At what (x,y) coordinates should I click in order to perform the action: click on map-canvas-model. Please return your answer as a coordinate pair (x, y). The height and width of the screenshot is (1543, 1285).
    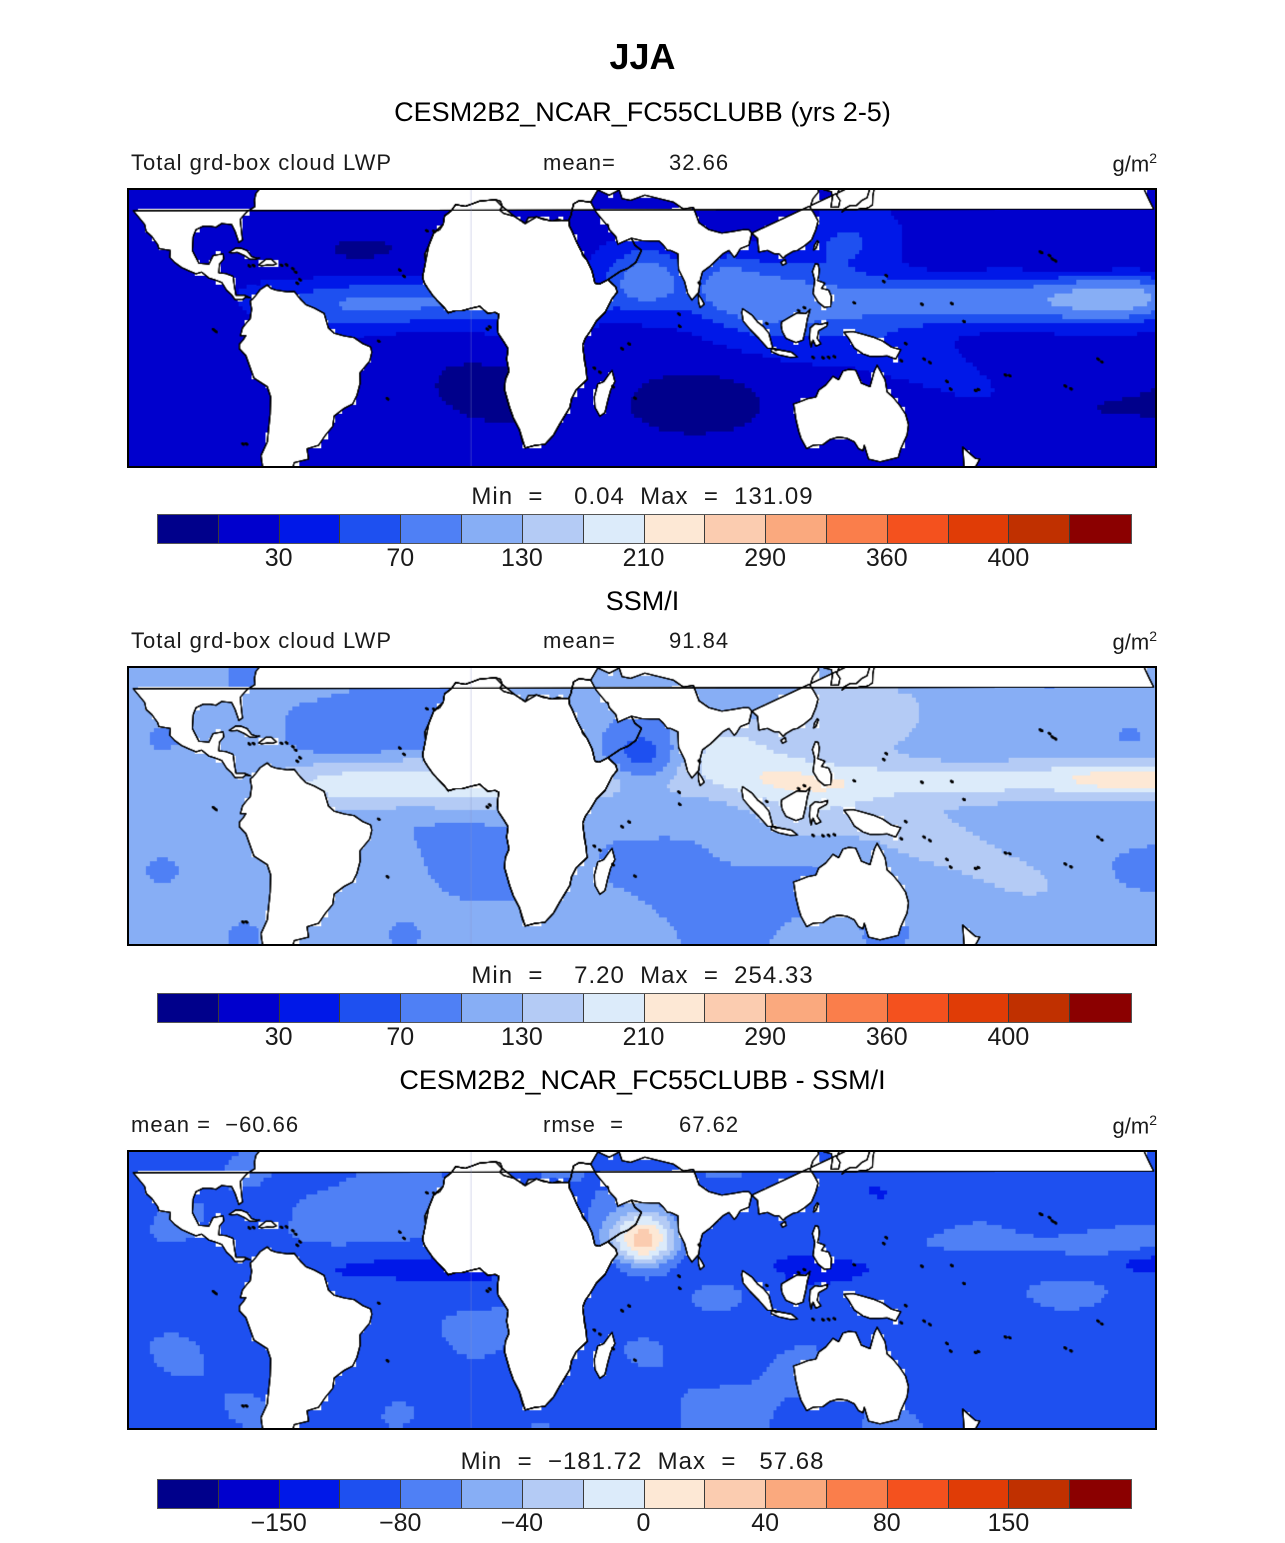
    Looking at the image, I should click on (642, 328).